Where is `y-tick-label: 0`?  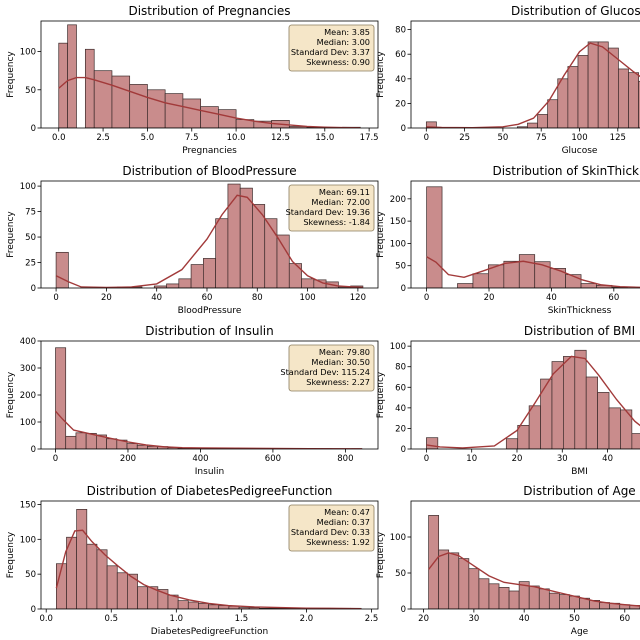
y-tick-label: 0 is located at coordinates (33, 129).